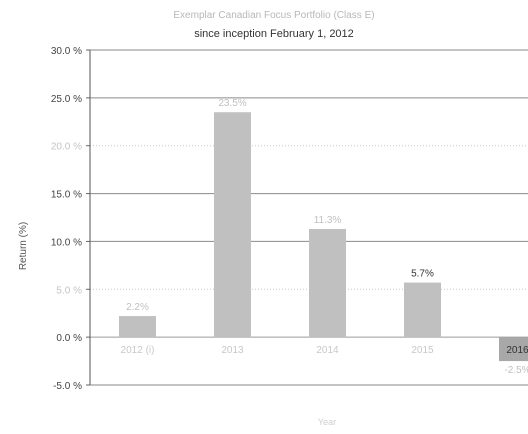  What do you see at coordinates (422, 350) in the screenshot?
I see `x-tick-label: 2015` at bounding box center [422, 350].